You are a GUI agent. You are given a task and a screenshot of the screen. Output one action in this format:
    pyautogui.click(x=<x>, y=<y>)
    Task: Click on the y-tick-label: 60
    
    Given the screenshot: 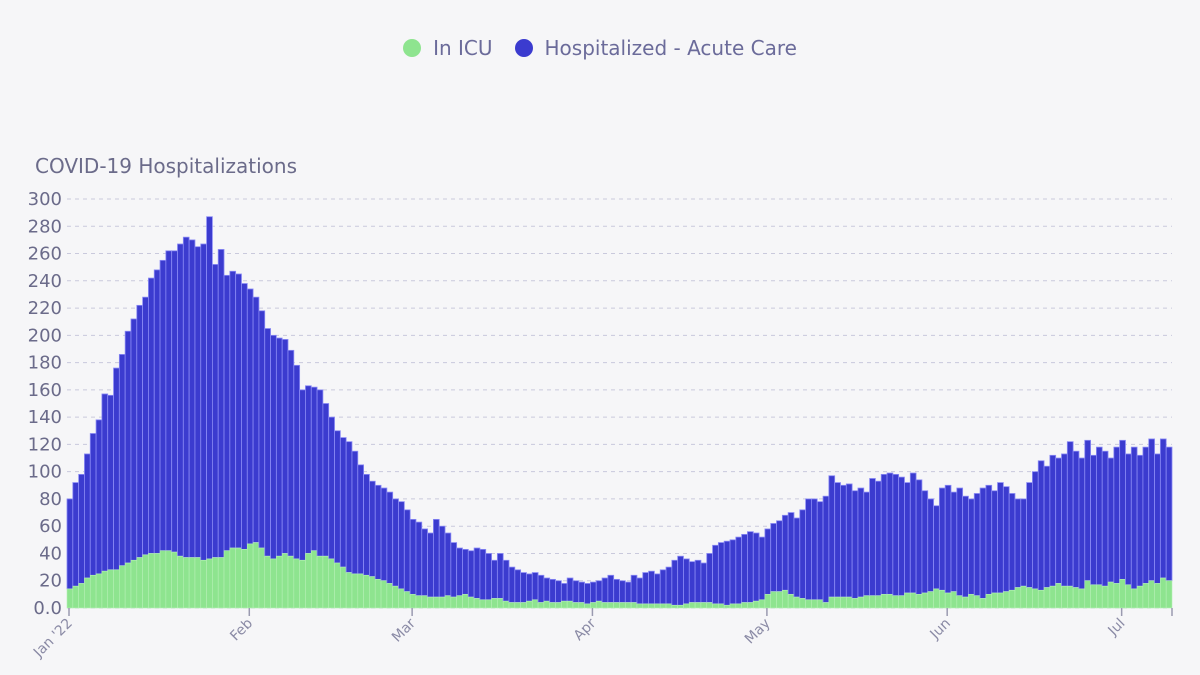 What is the action you would take?
    pyautogui.click(x=50, y=526)
    